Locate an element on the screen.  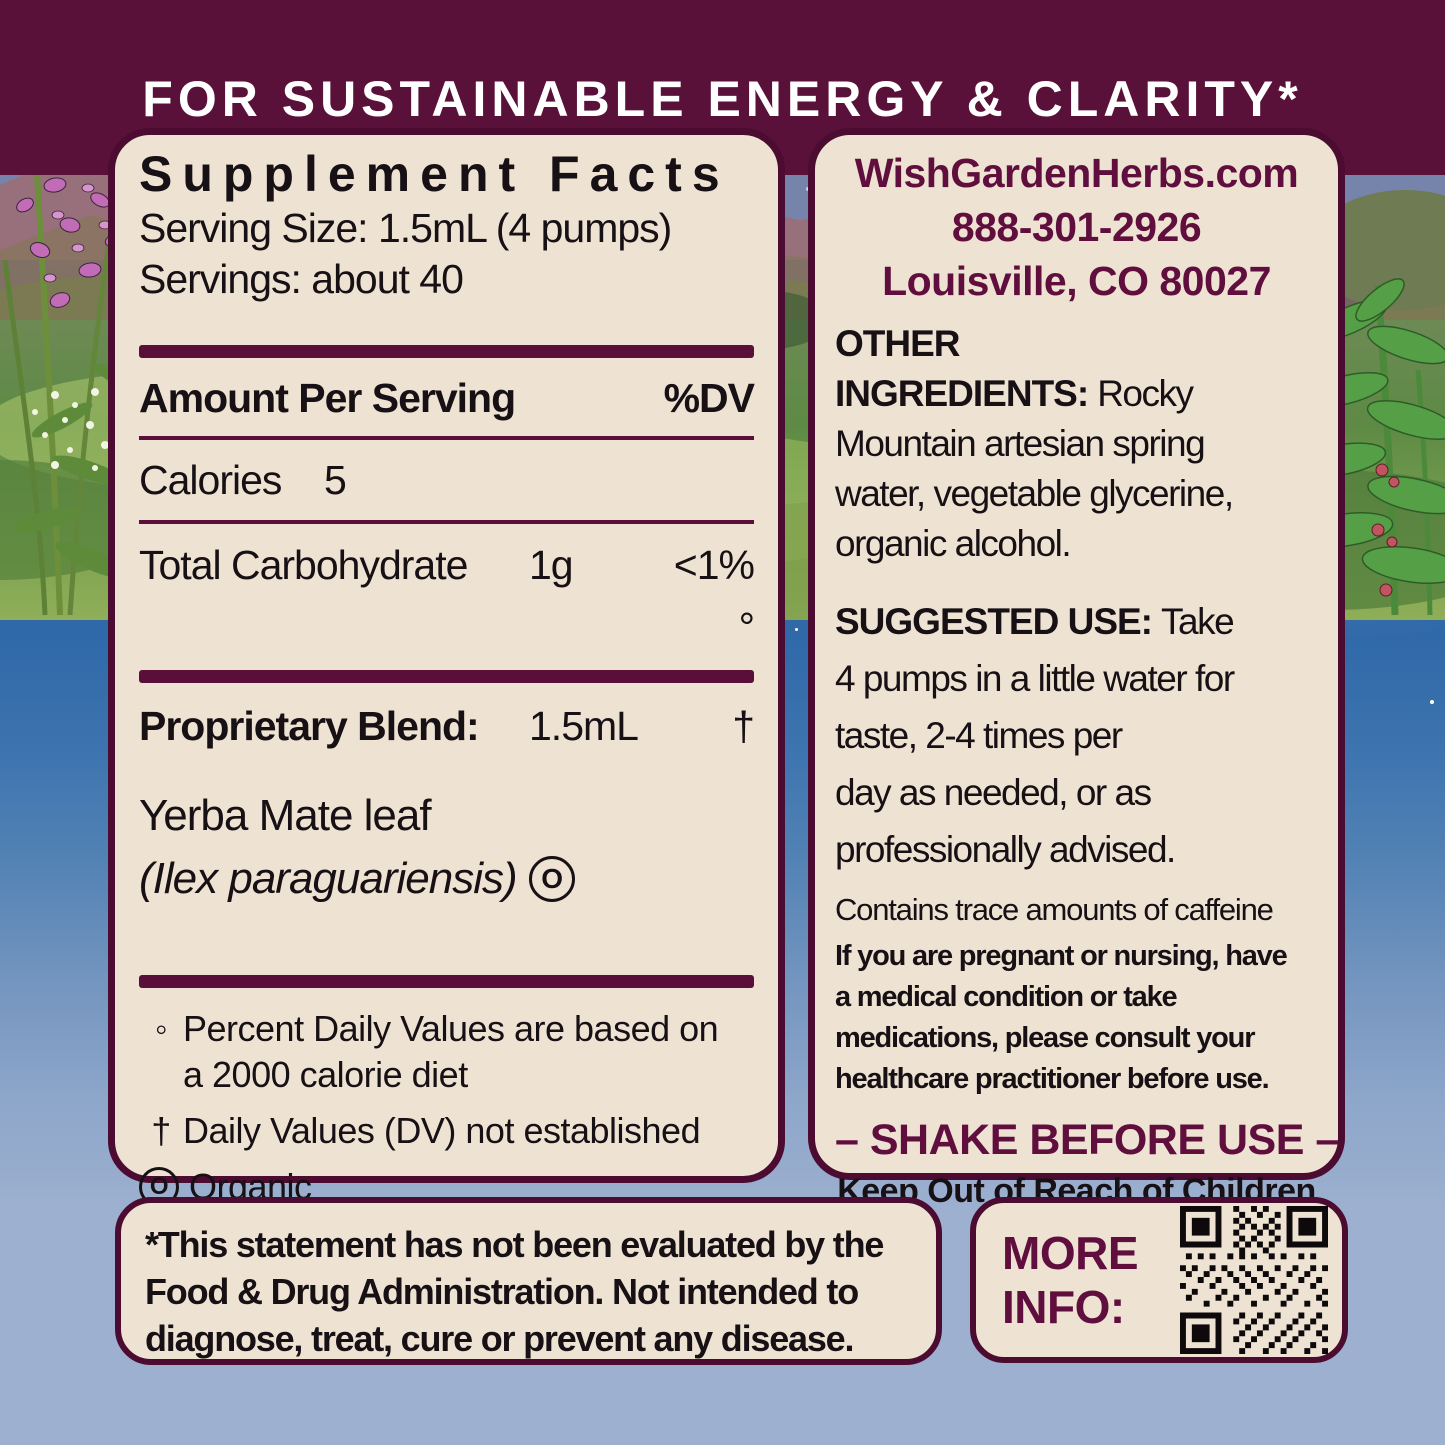
footnote-symbol: † is located at coordinates (161, 1130).